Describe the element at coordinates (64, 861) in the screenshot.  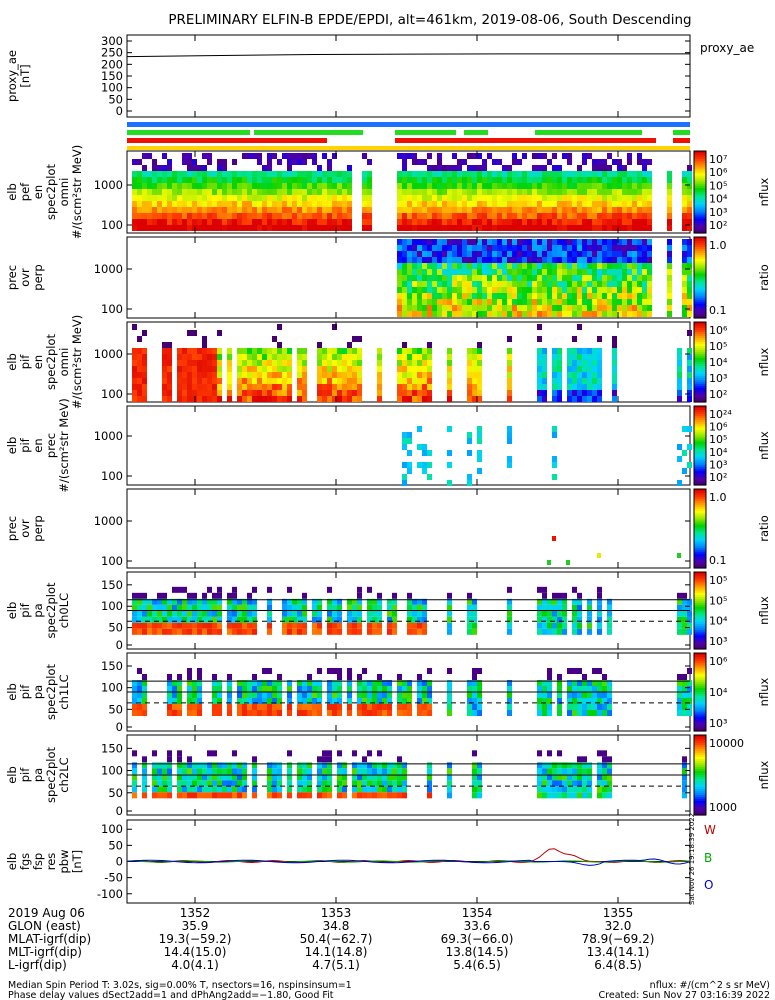
I see `ylabel-line: pbw` at that location.